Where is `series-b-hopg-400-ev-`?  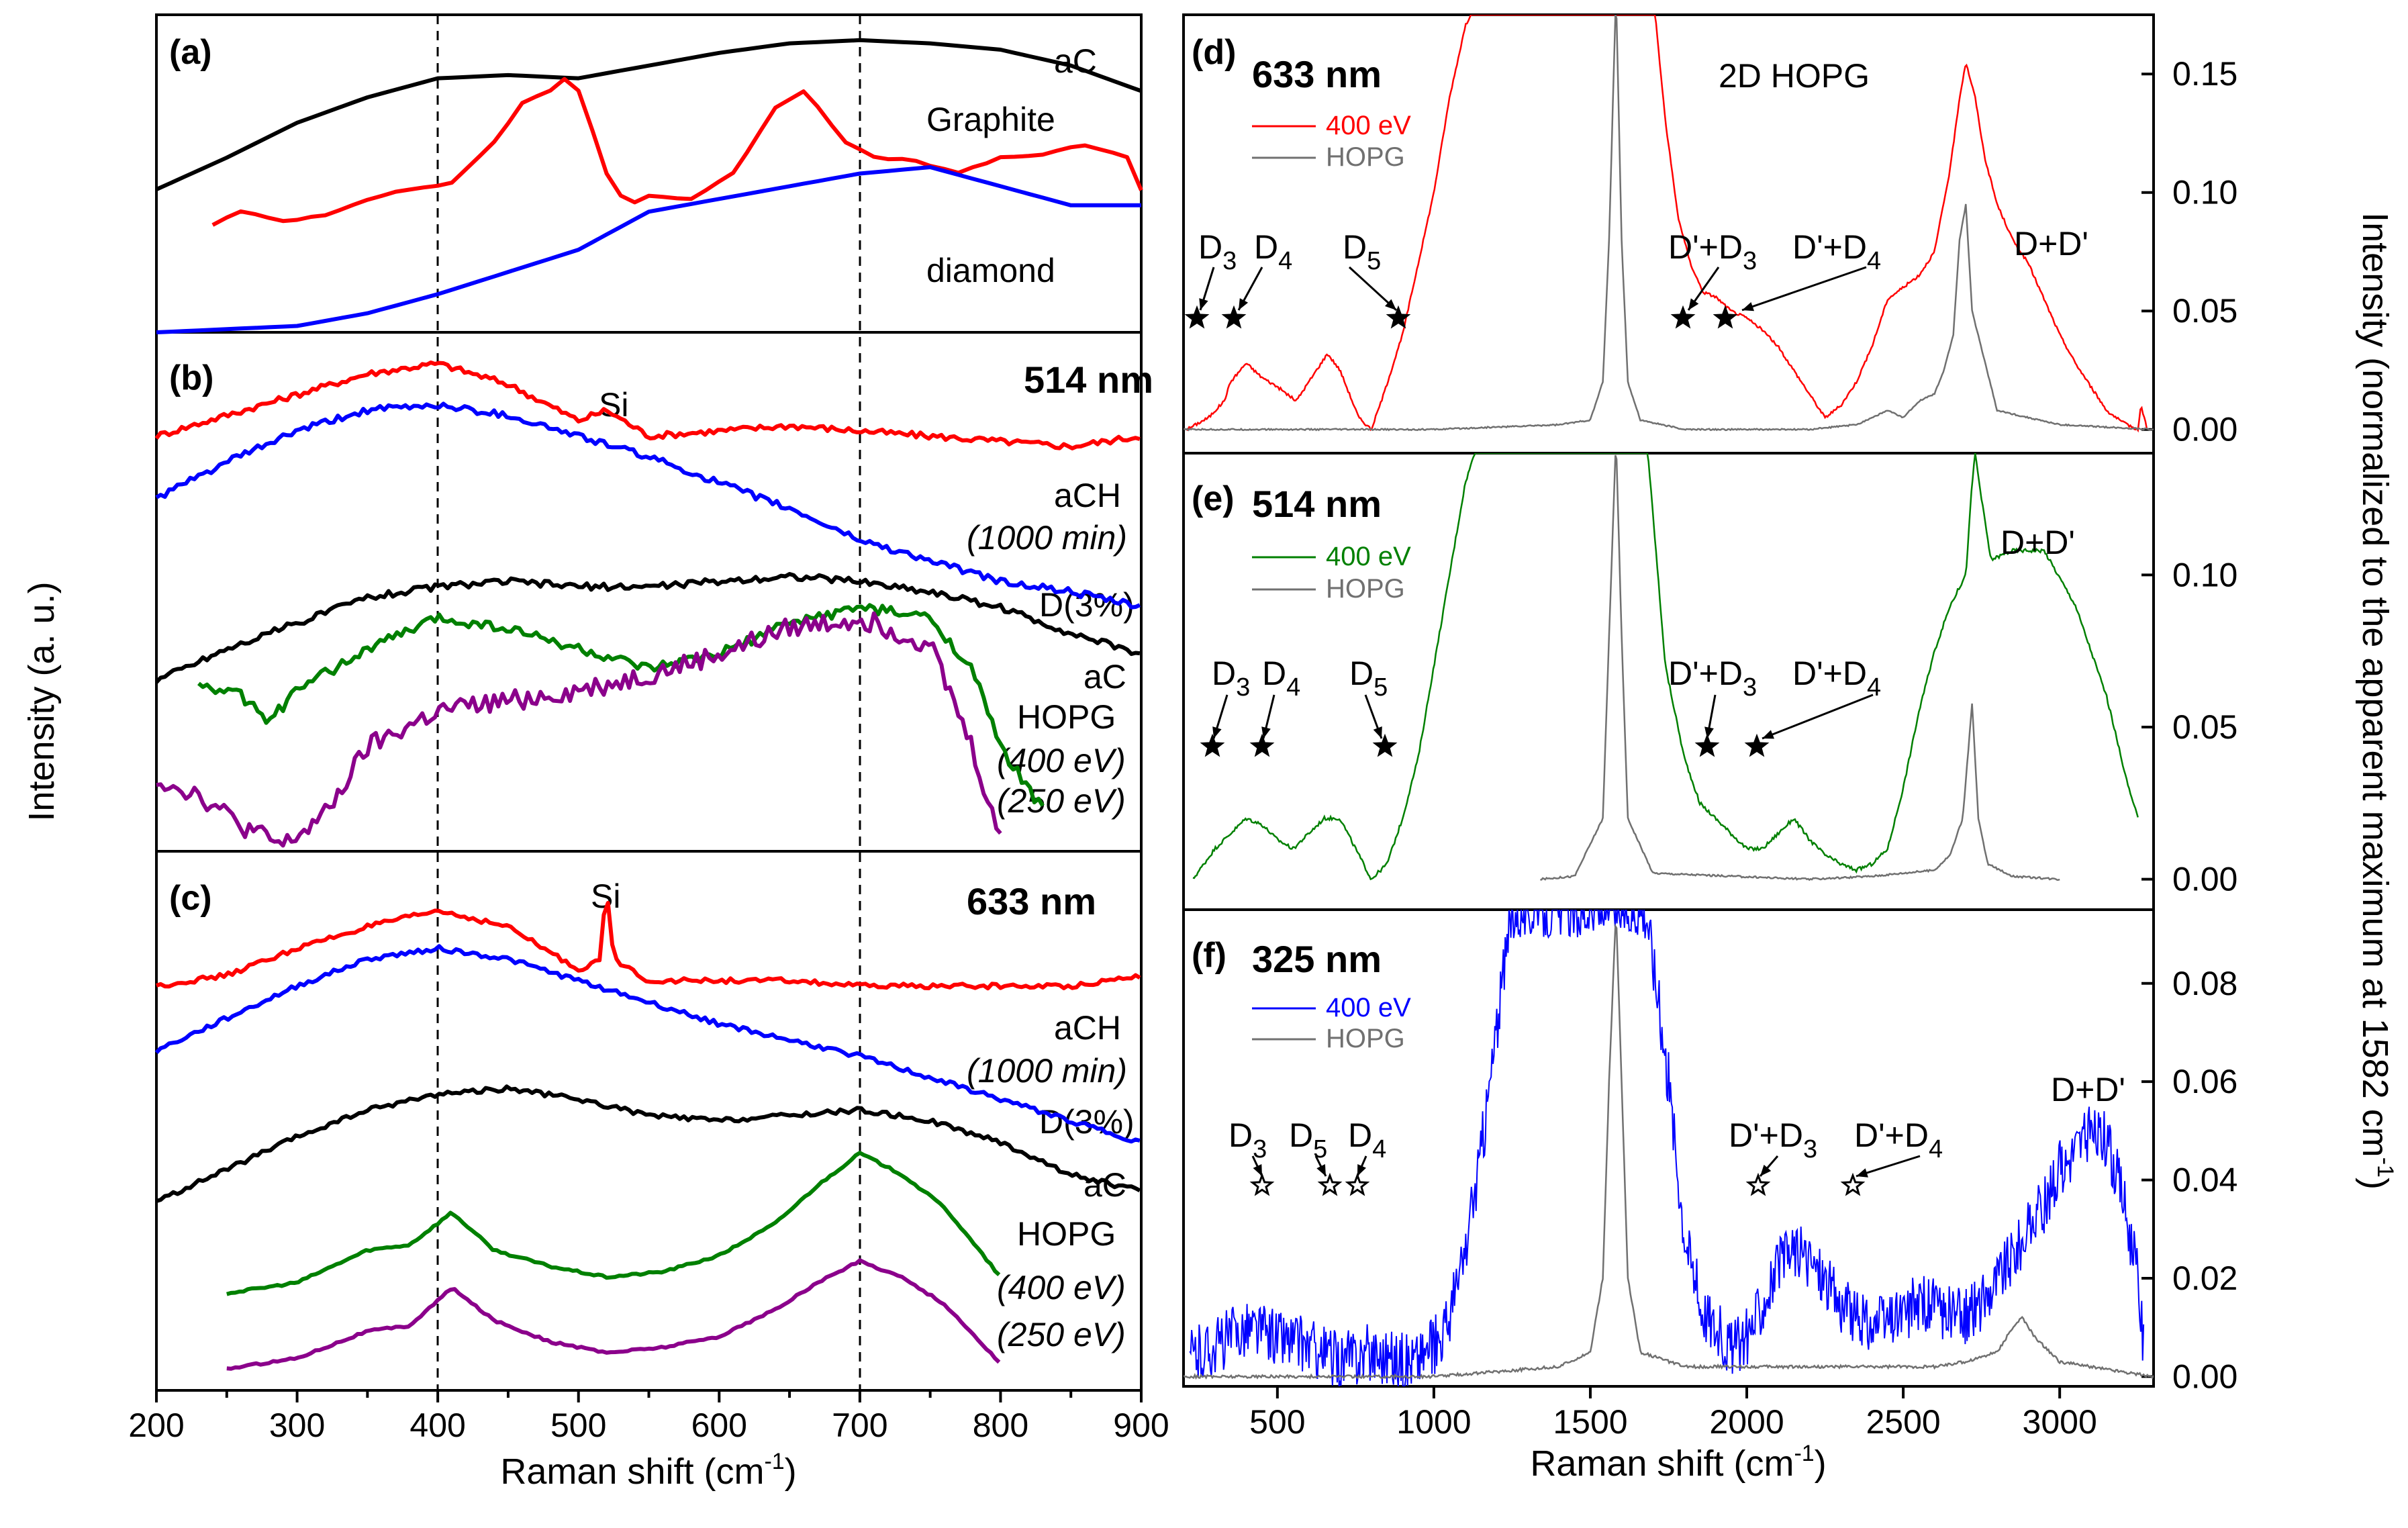
series-b-hopg-400-ev- is located at coordinates (621, 705).